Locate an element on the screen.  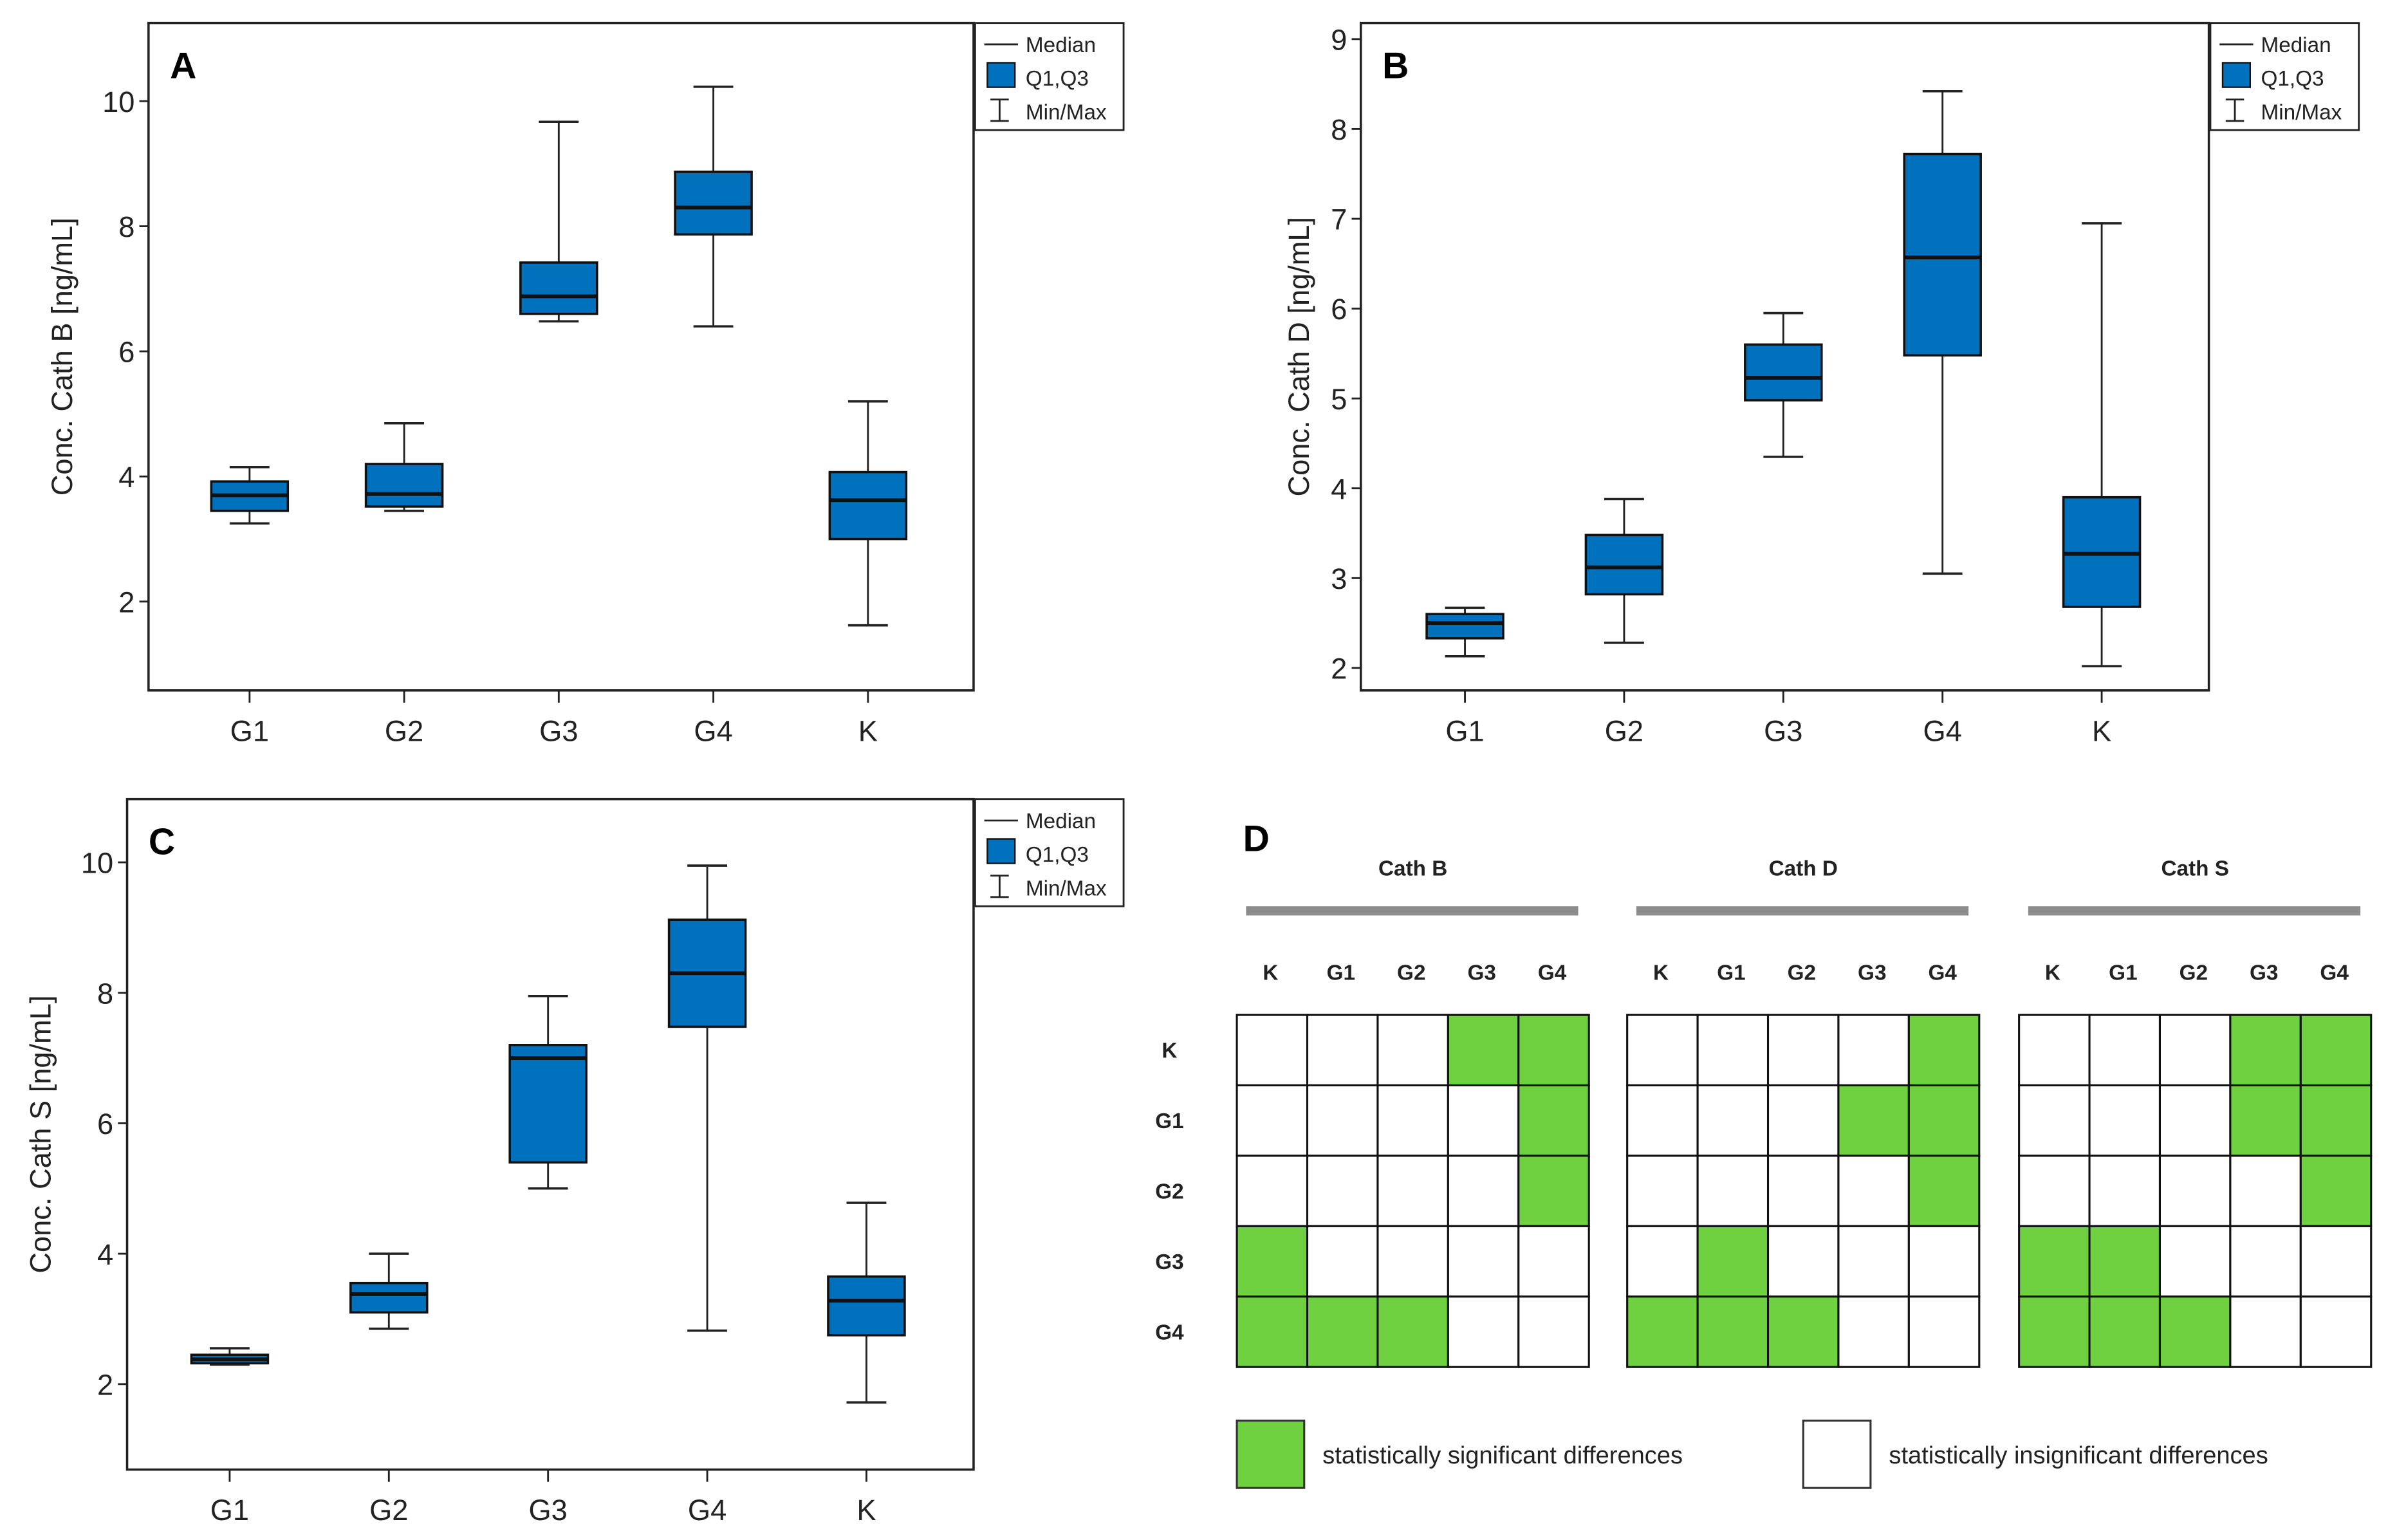
legend-median: Median is located at coordinates (2296, 45).